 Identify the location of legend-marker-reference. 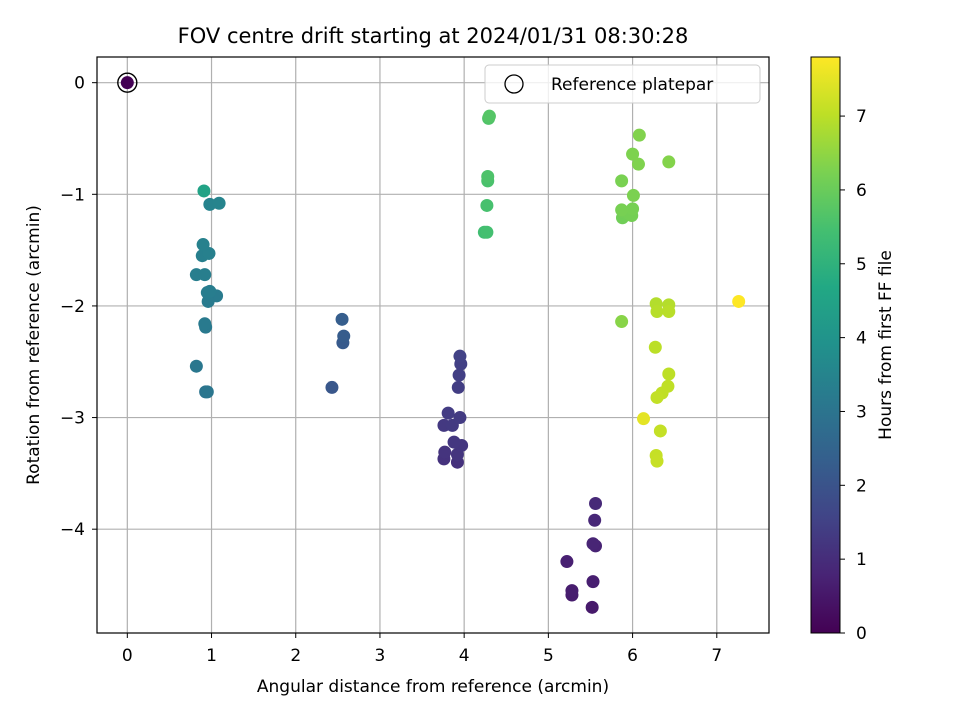
(514, 84).